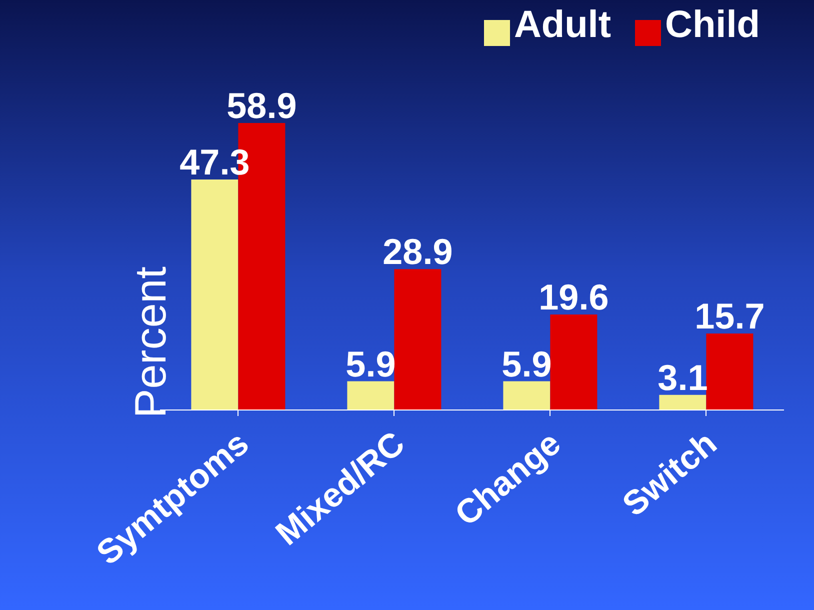 Image resolution: width=814 pixels, height=610 pixels. Describe the element at coordinates (729, 316) in the screenshot. I see `data-label: 15.7` at that location.